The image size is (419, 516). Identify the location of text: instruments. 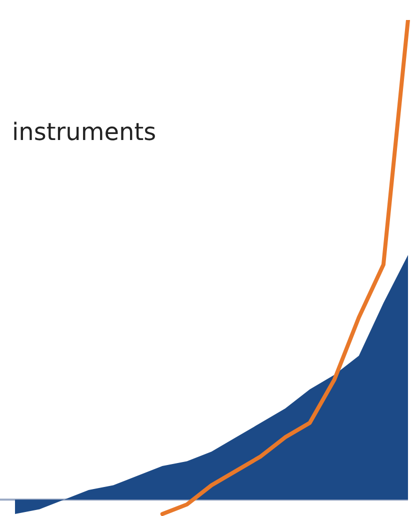
(84, 132).